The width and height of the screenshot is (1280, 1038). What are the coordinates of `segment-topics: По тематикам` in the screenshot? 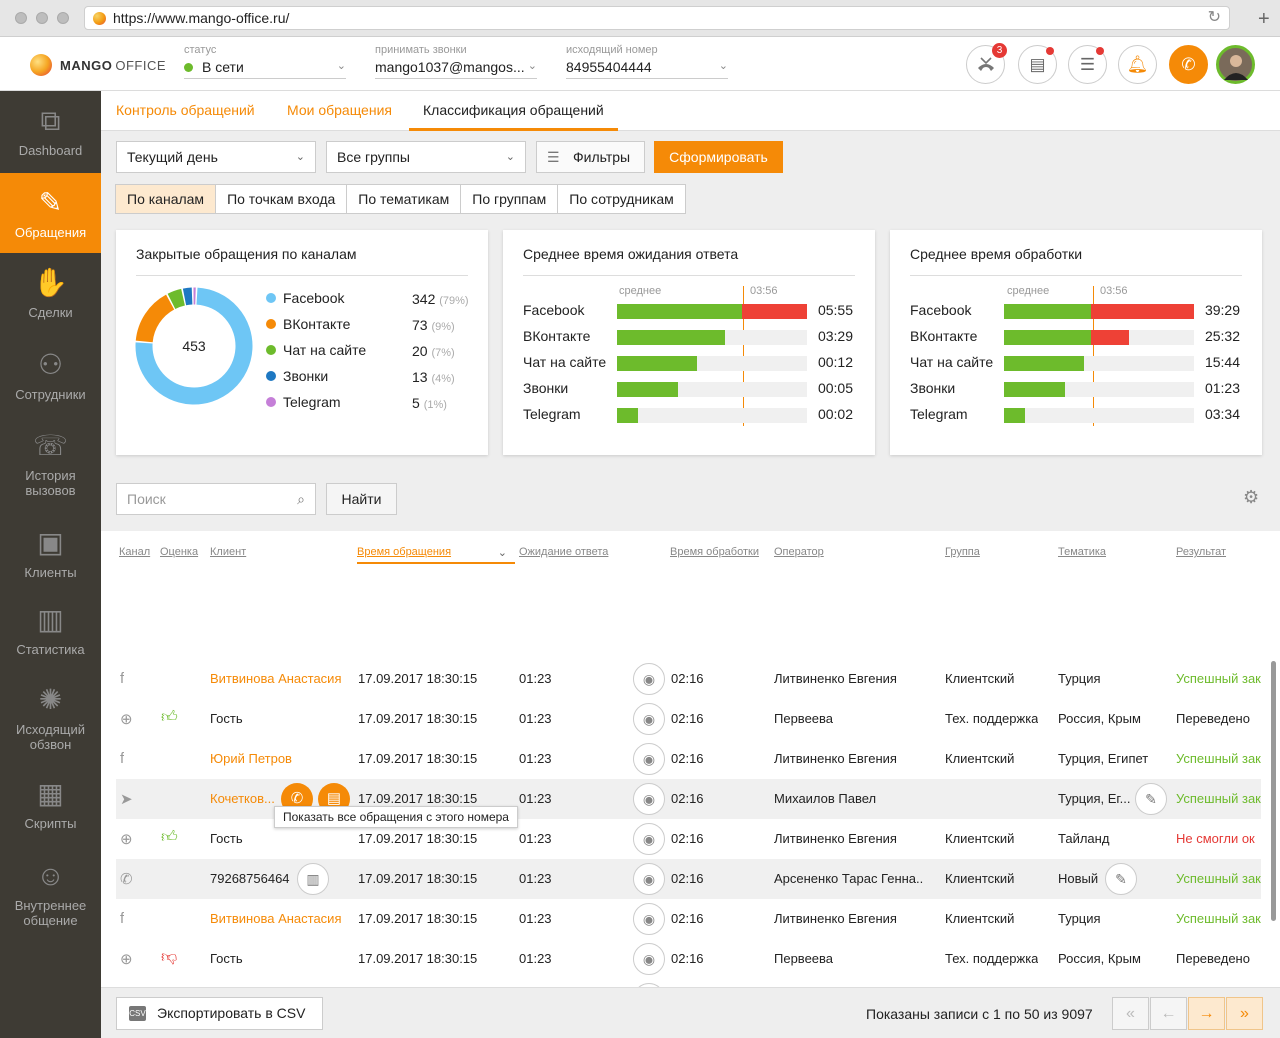 It's located at (404, 199).